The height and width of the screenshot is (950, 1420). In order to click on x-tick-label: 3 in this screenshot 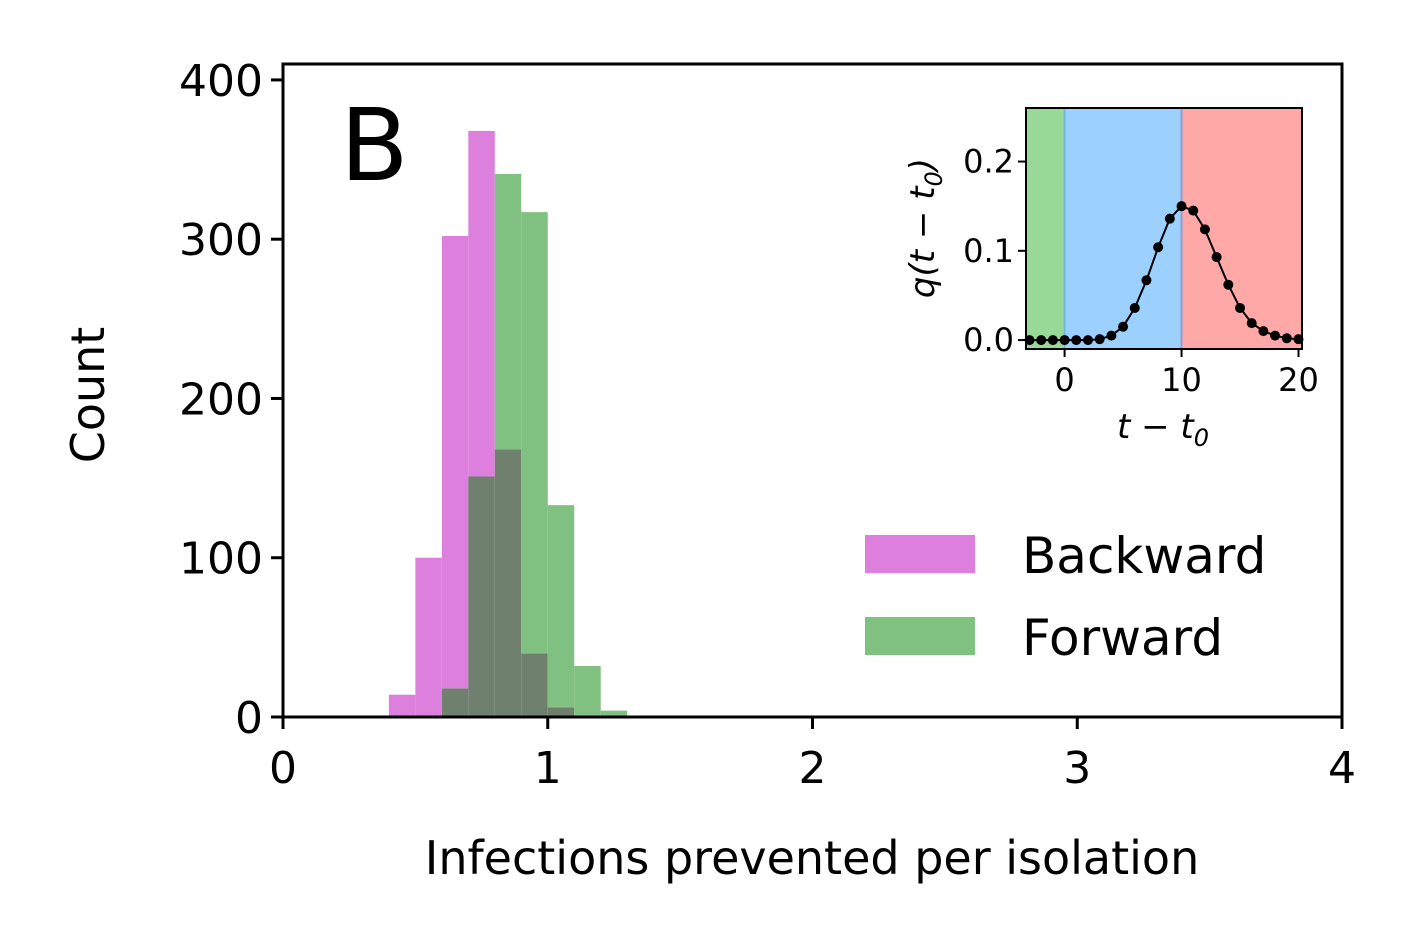, I will do `click(1077, 768)`.